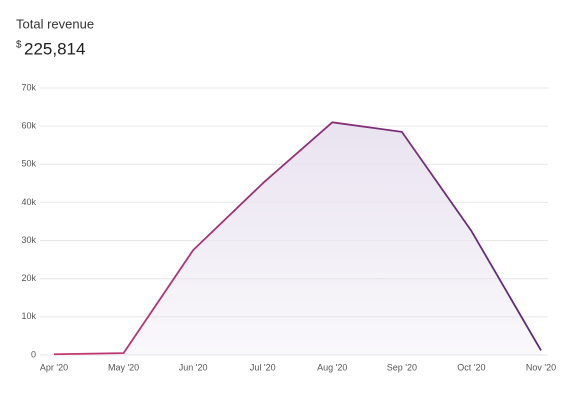 The height and width of the screenshot is (400, 571). What do you see at coordinates (19, 45) in the screenshot?
I see `currency: $` at bounding box center [19, 45].